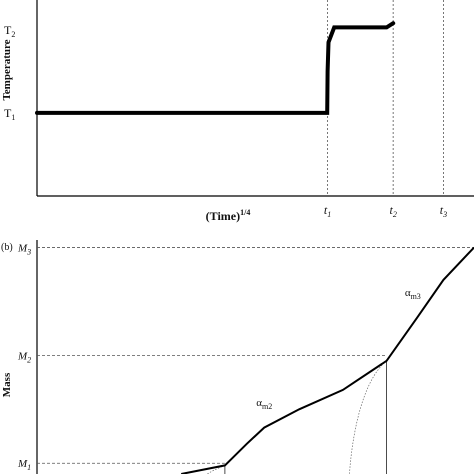 This screenshot has width=474, height=474. I want to click on annotation-alpha-m2: αm2, so click(264, 404).